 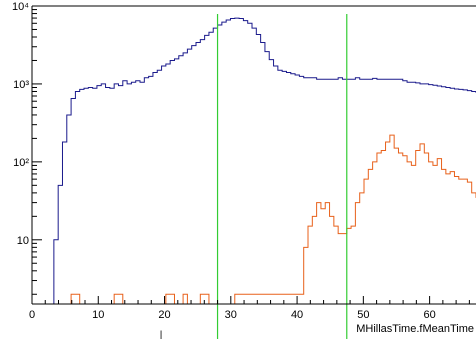 I want to click on x-tick-label: 30, so click(x=231, y=315).